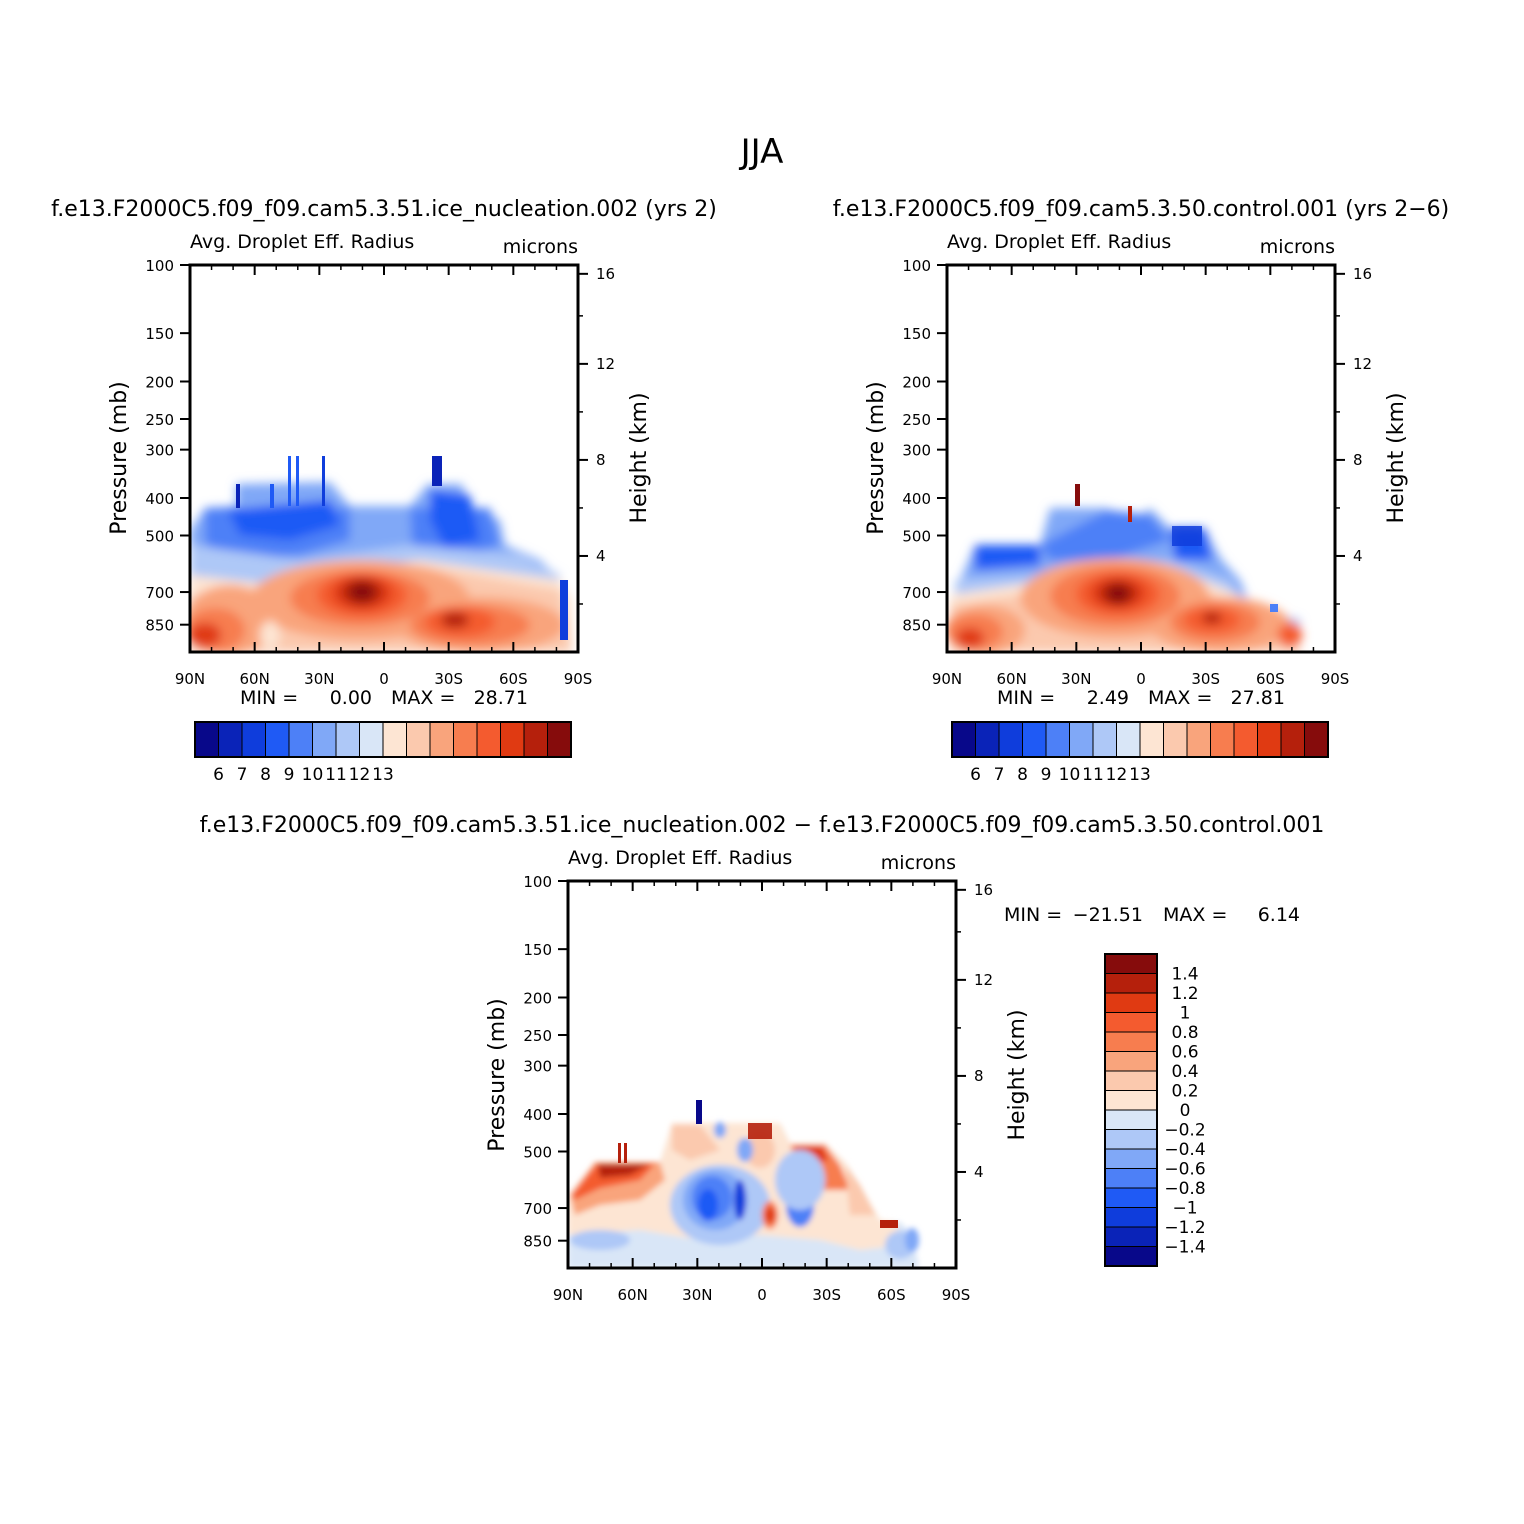 The height and width of the screenshot is (1524, 1524). Describe the element at coordinates (999, 775) in the screenshot. I see `colorbar-label: 7` at that location.